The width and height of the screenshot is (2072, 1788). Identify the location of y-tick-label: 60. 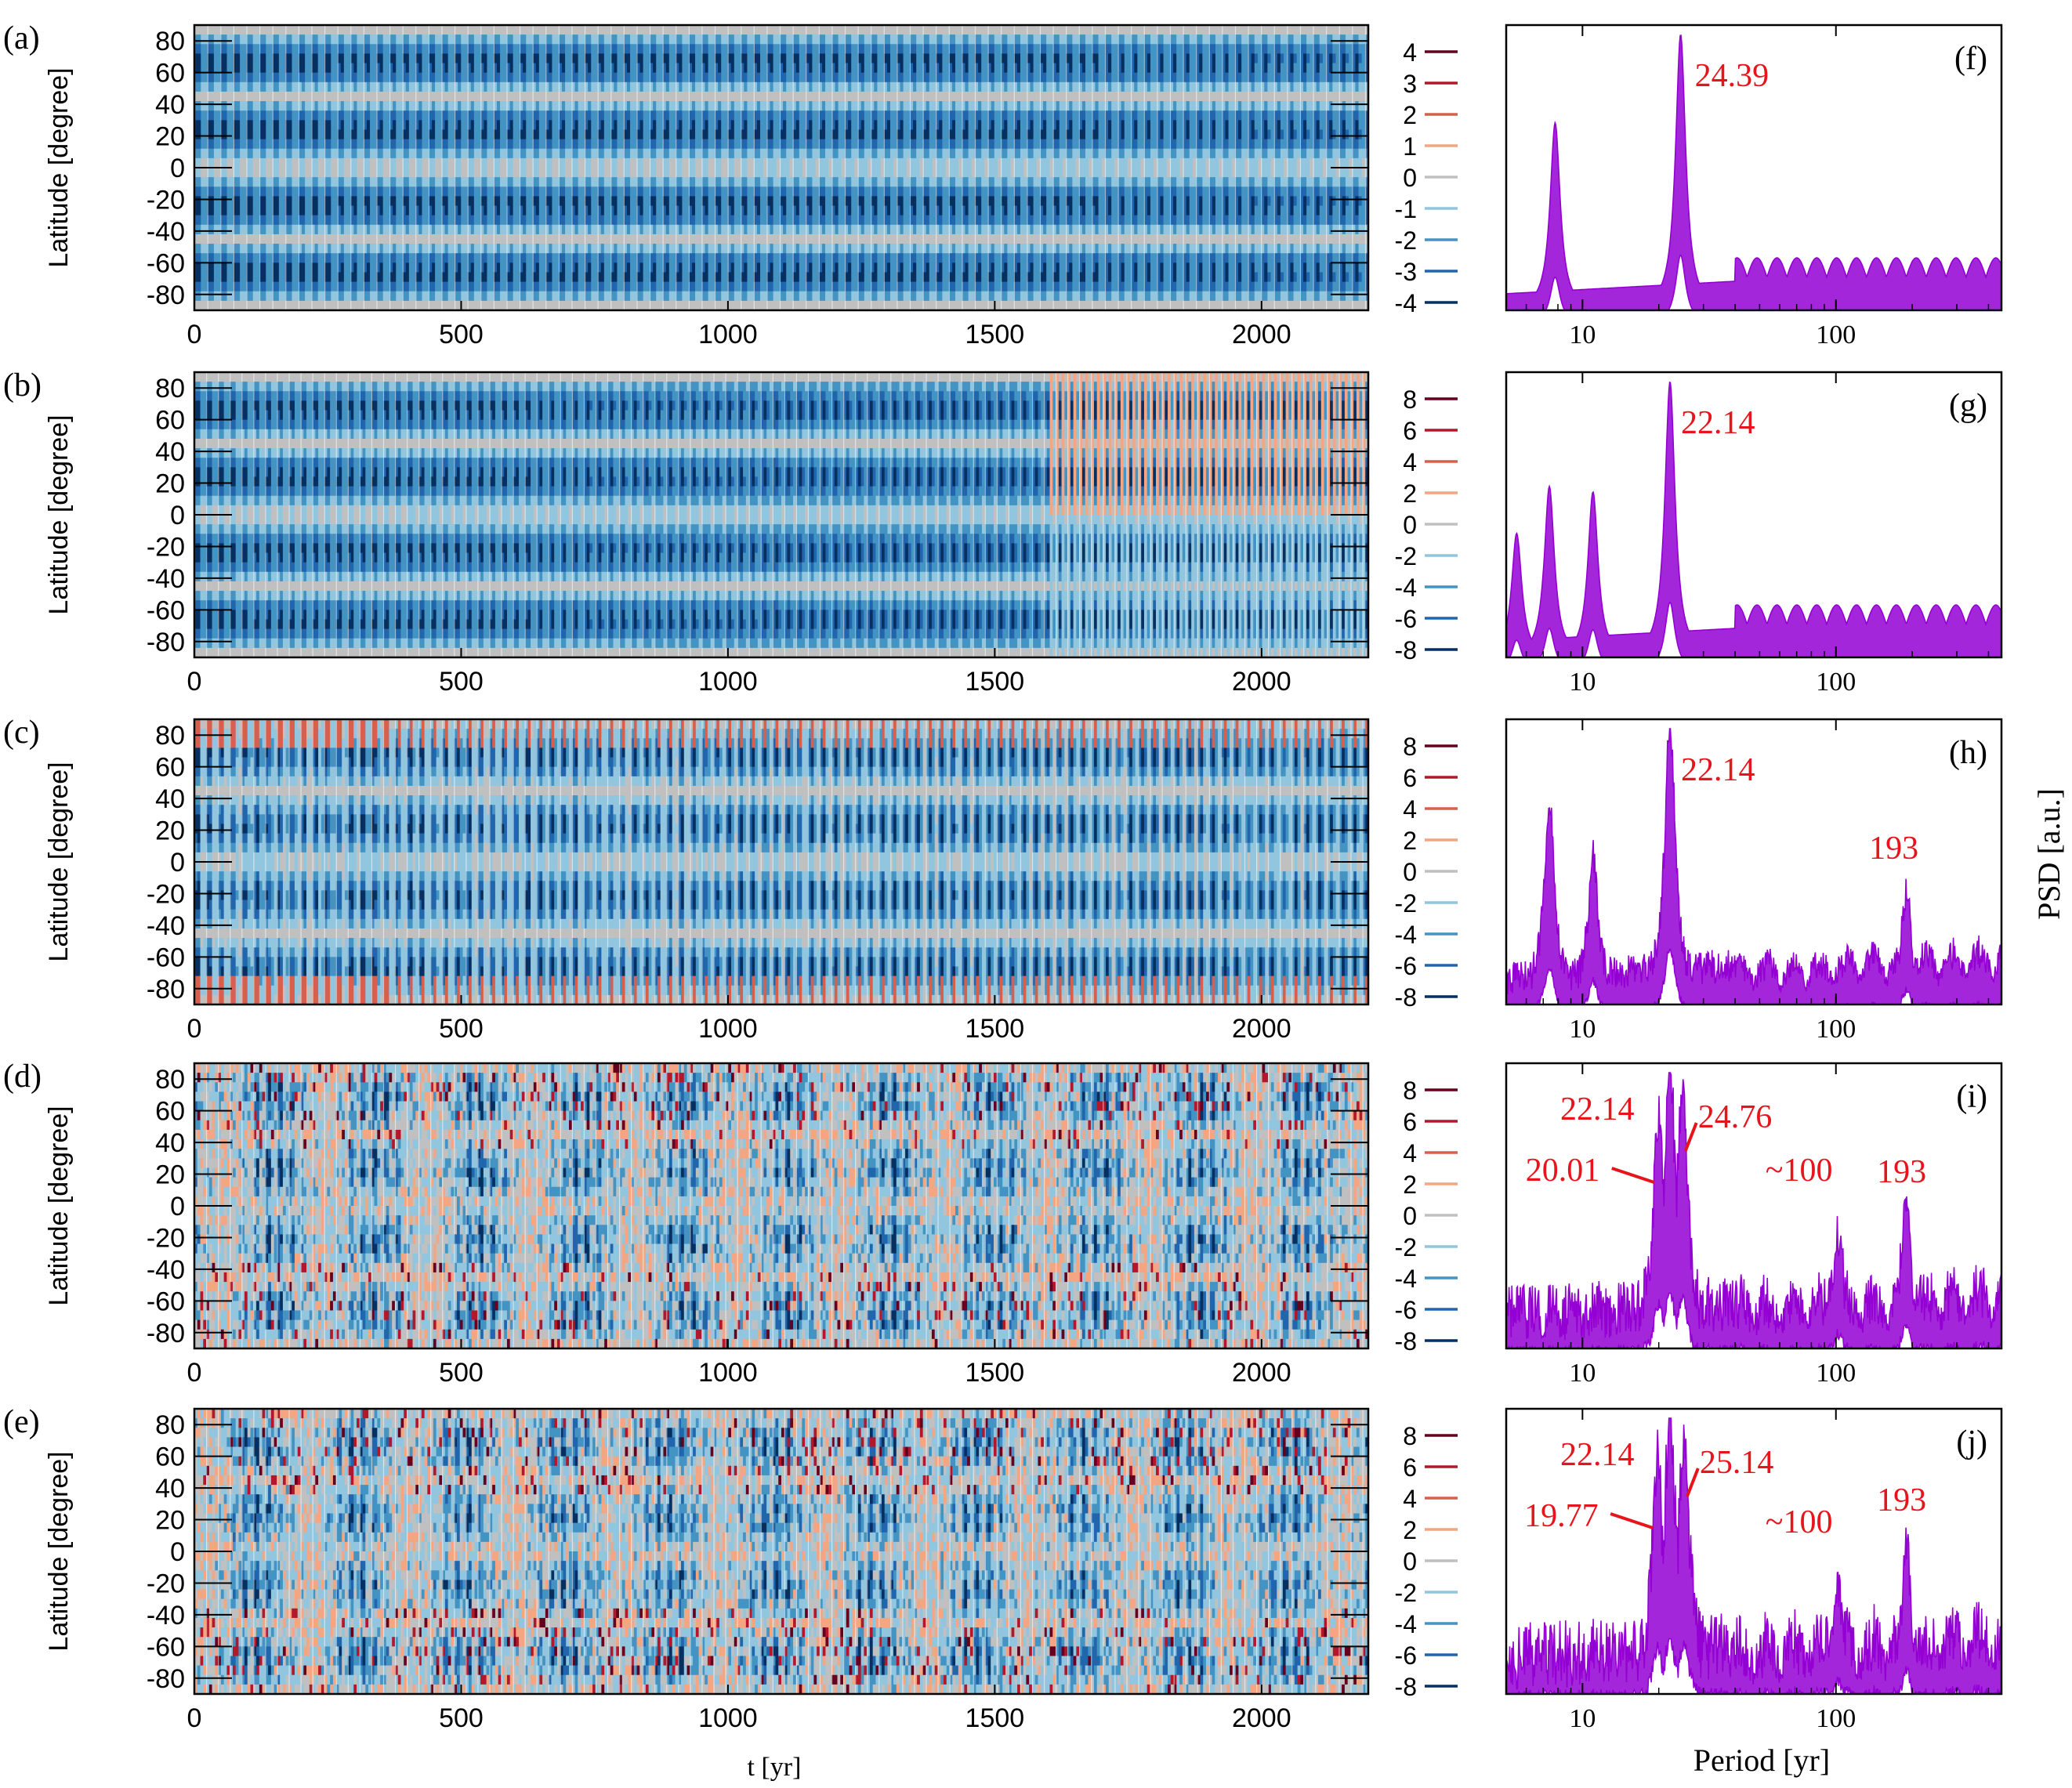
(170, 421).